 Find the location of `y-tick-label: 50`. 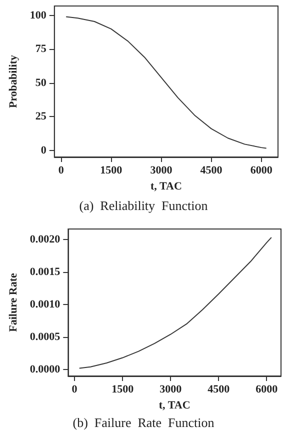

y-tick-label: 50 is located at coordinates (41, 82).